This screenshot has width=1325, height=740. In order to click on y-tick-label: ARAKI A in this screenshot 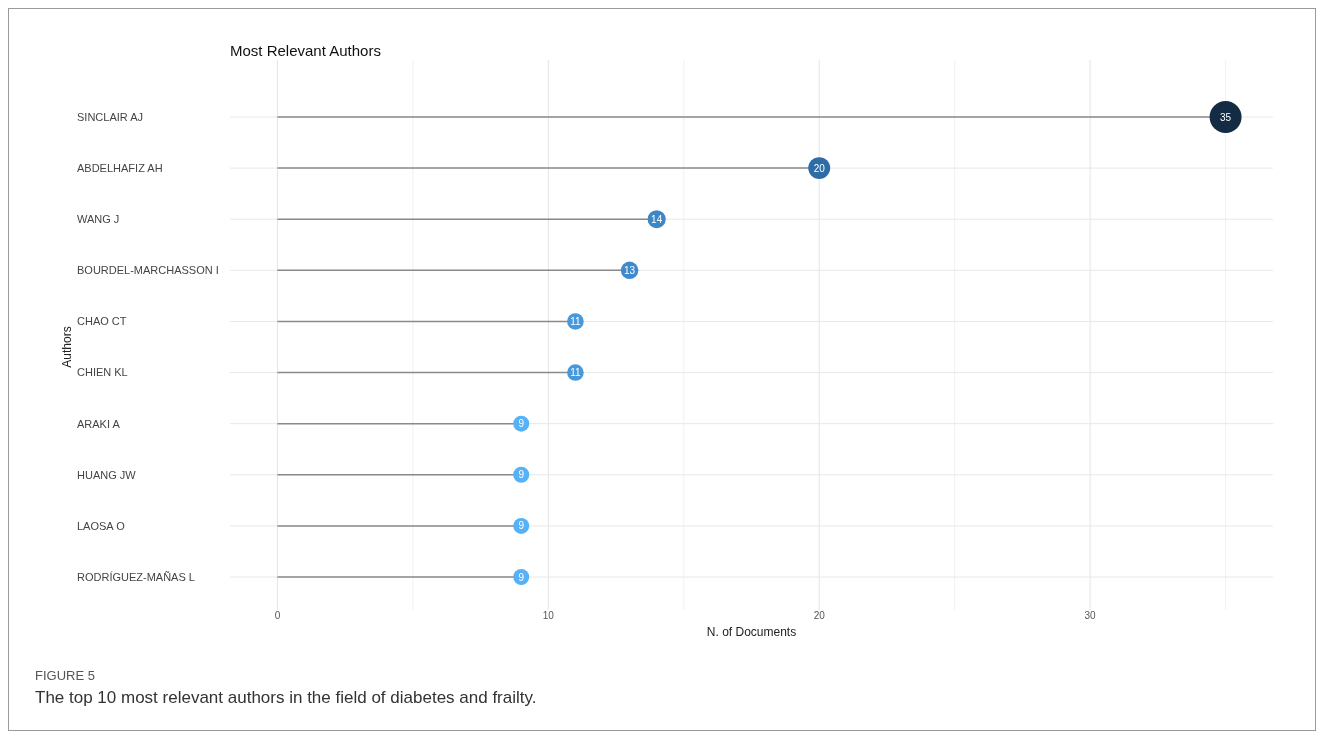, I will do `click(99, 423)`.